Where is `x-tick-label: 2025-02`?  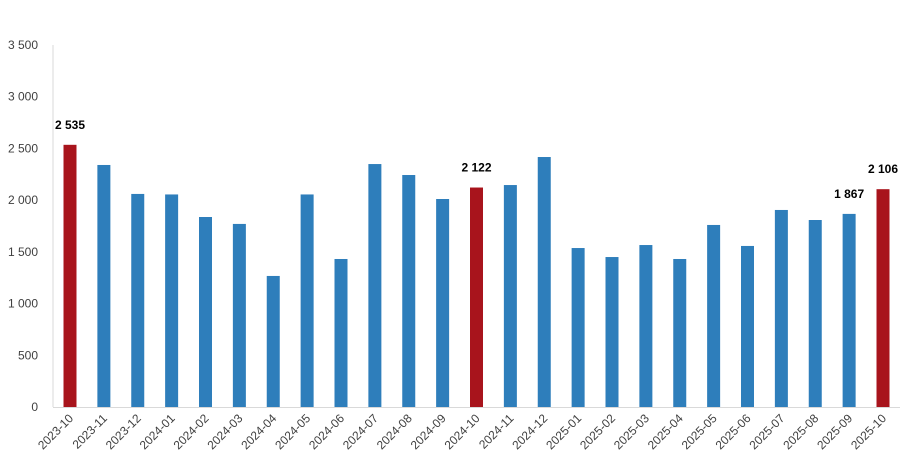 x-tick-label: 2025-02 is located at coordinates (597, 431).